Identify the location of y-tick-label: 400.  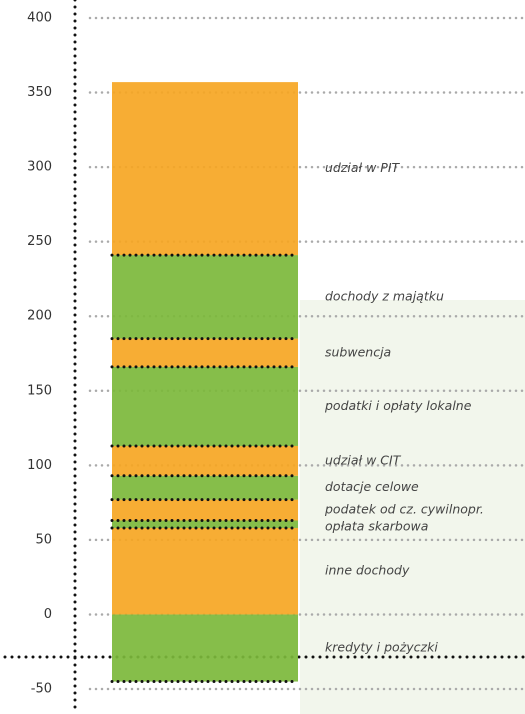
(39, 18).